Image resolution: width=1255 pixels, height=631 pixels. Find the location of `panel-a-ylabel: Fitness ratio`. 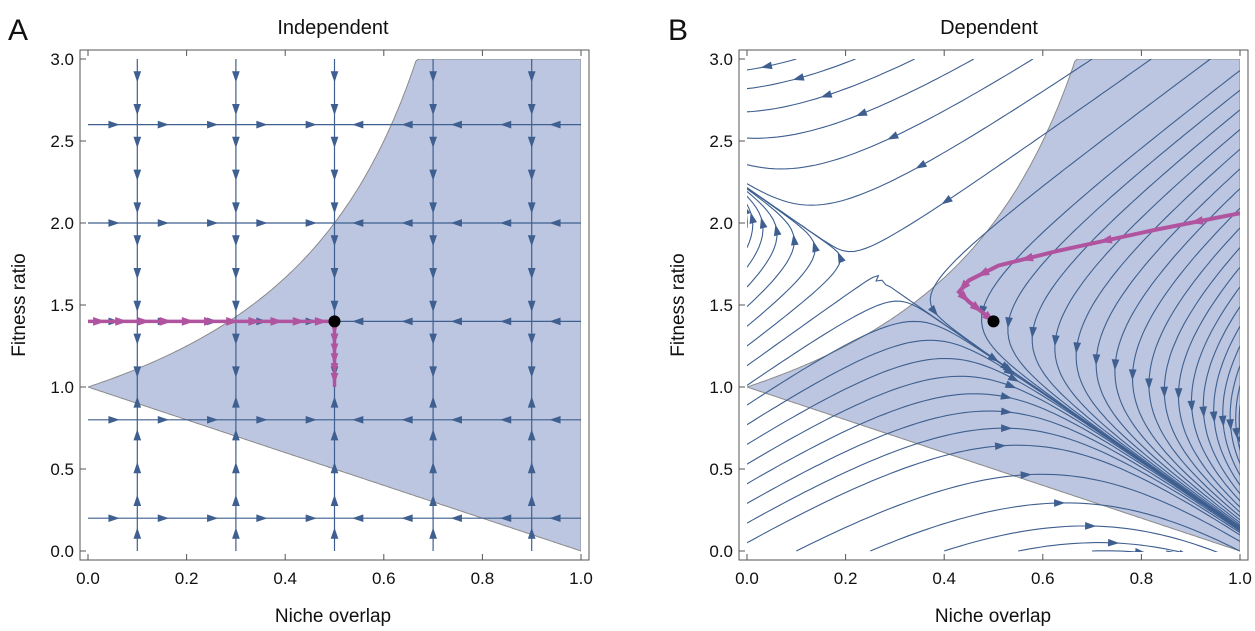

panel-a-ylabel: Fitness ratio is located at coordinates (19, 304).